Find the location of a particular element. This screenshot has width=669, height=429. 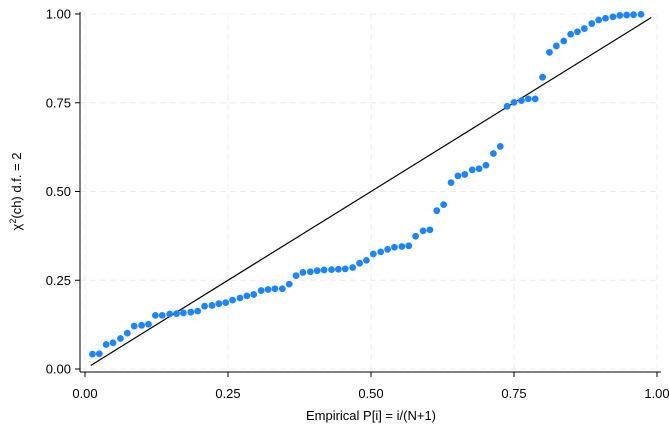

y-tick-label: 0.75 is located at coordinates (58, 102).